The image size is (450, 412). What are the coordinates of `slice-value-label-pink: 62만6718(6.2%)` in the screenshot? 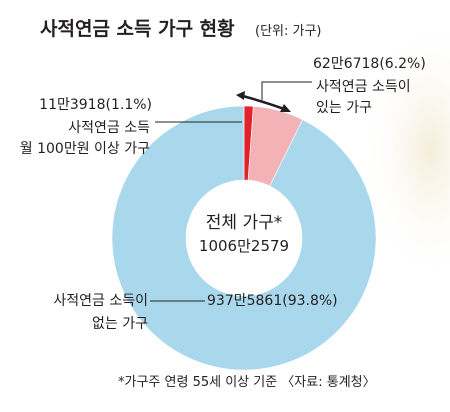 It's located at (369, 64).